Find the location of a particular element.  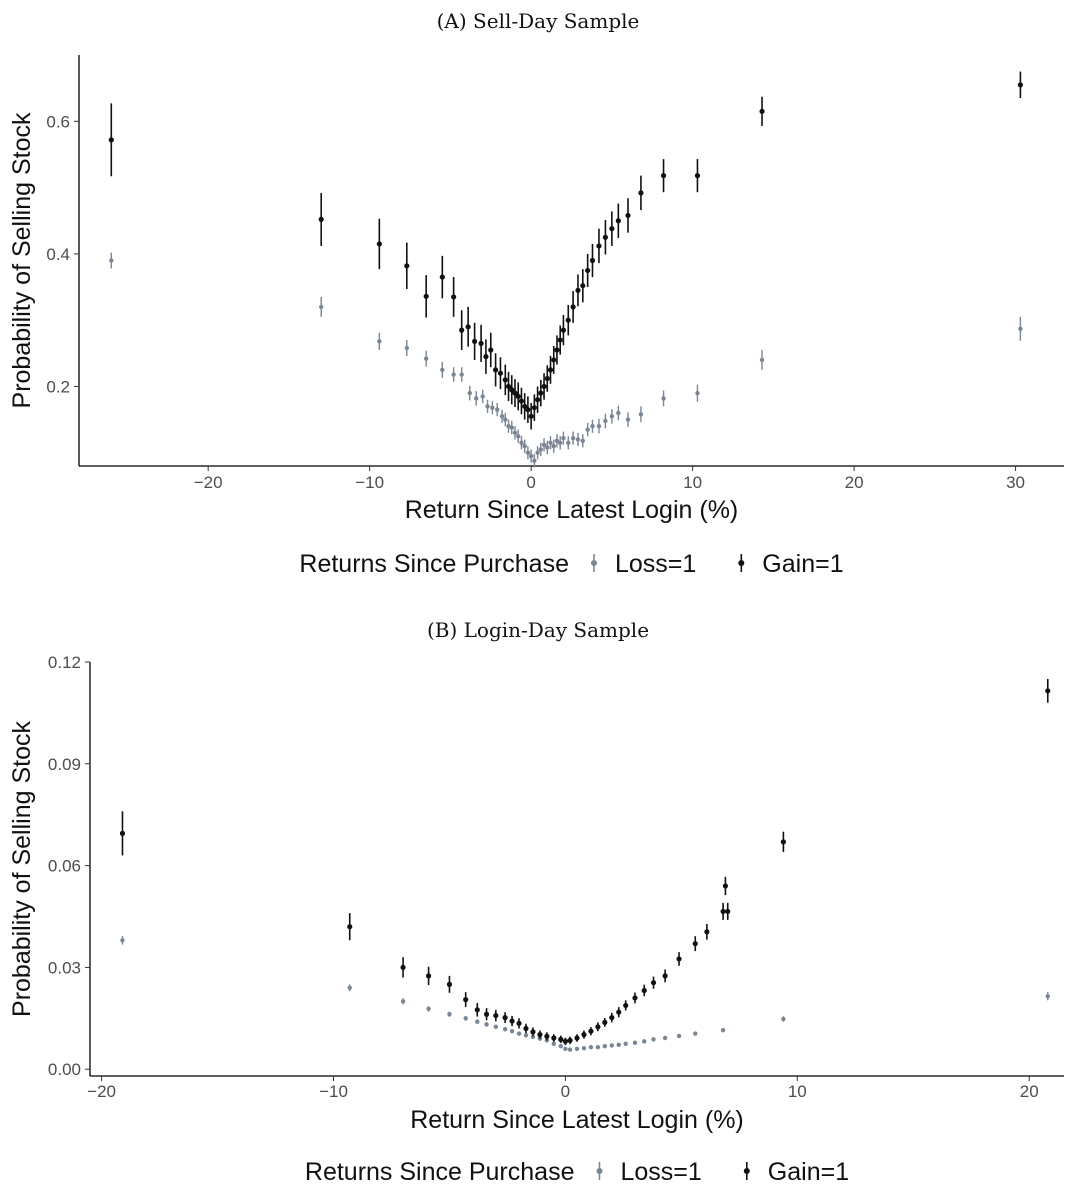

legend-entry-label: Loss=1 is located at coordinates (655, 564).